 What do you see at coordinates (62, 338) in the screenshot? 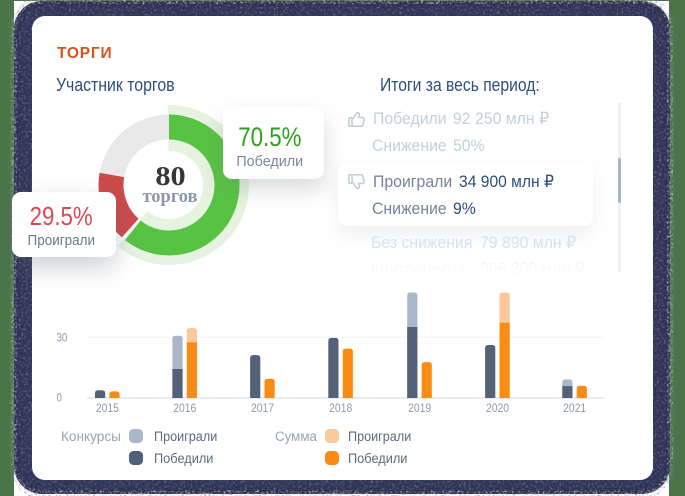
I see `svg-text: 30` at bounding box center [62, 338].